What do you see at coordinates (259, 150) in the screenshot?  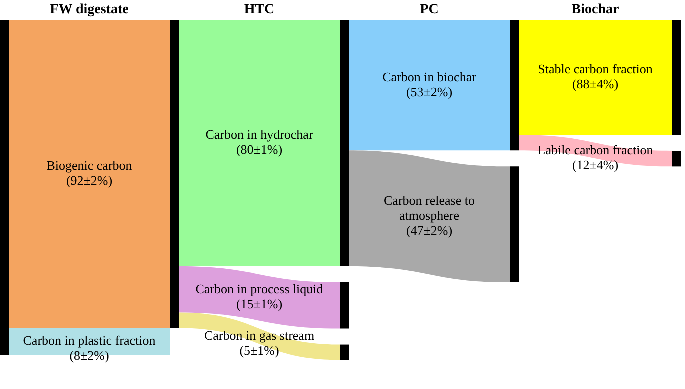 I see `data-label: (80±1%)` at bounding box center [259, 150].